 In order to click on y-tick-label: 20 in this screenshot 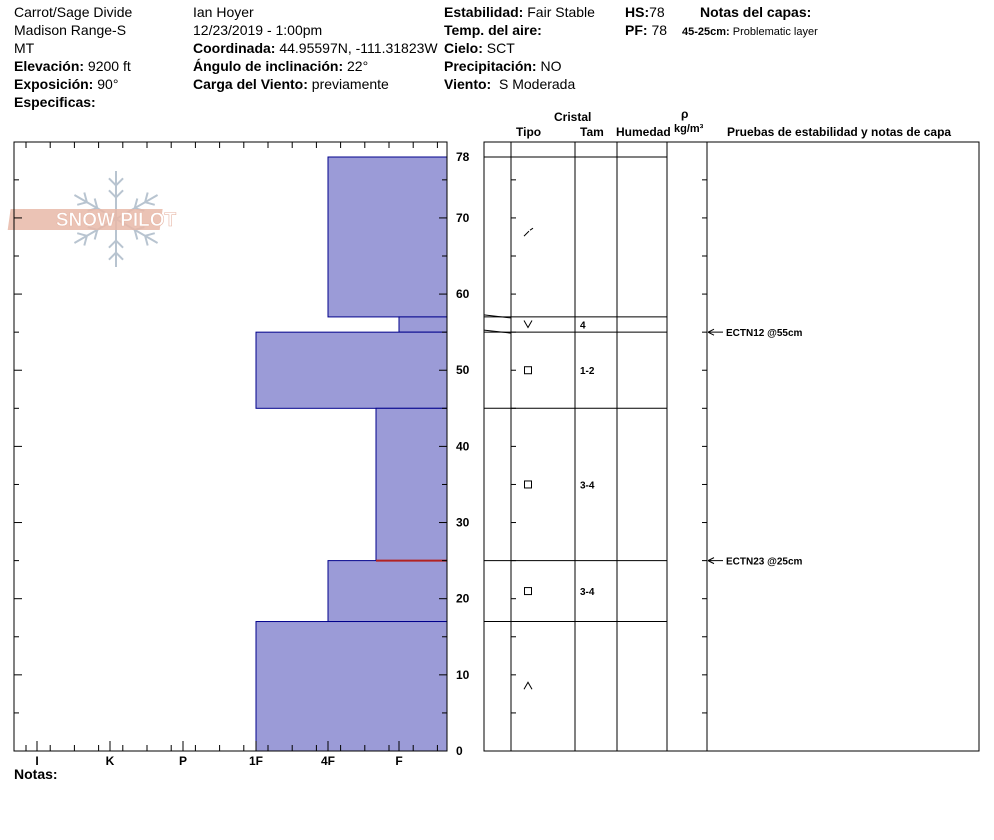, I will do `click(463, 599)`.